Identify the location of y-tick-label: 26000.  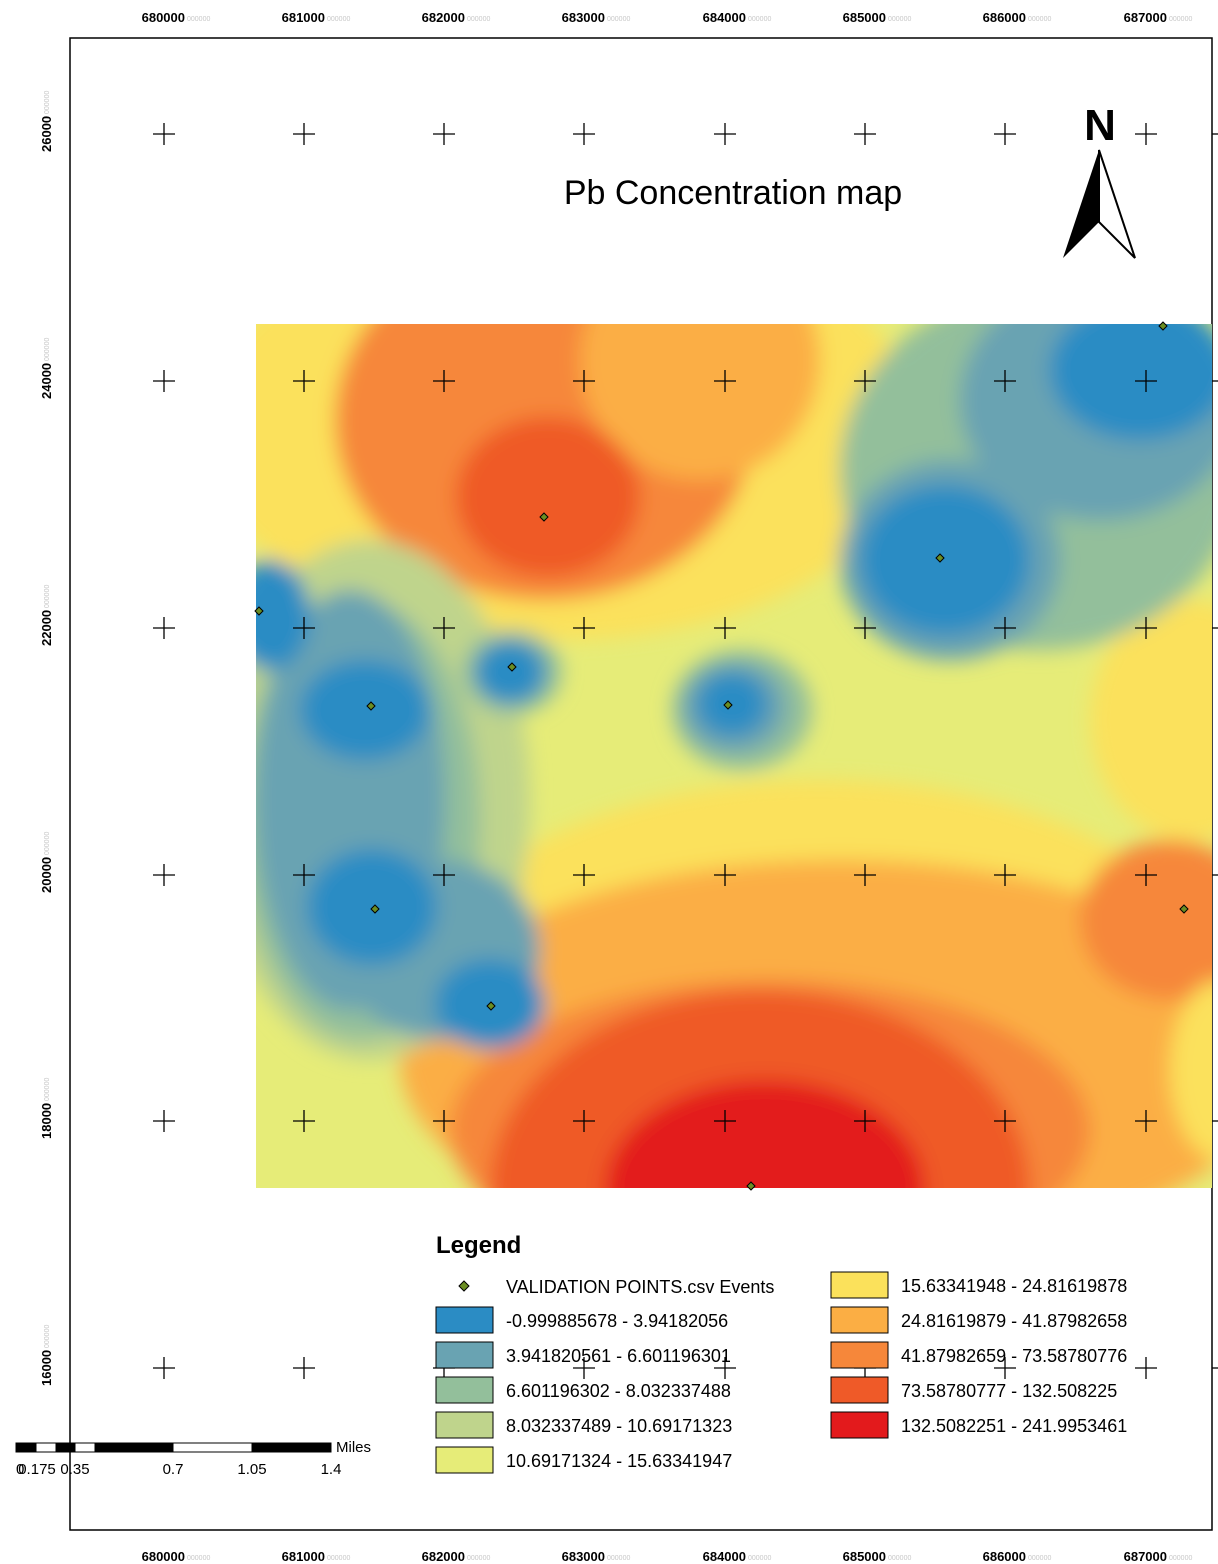
(46, 134).